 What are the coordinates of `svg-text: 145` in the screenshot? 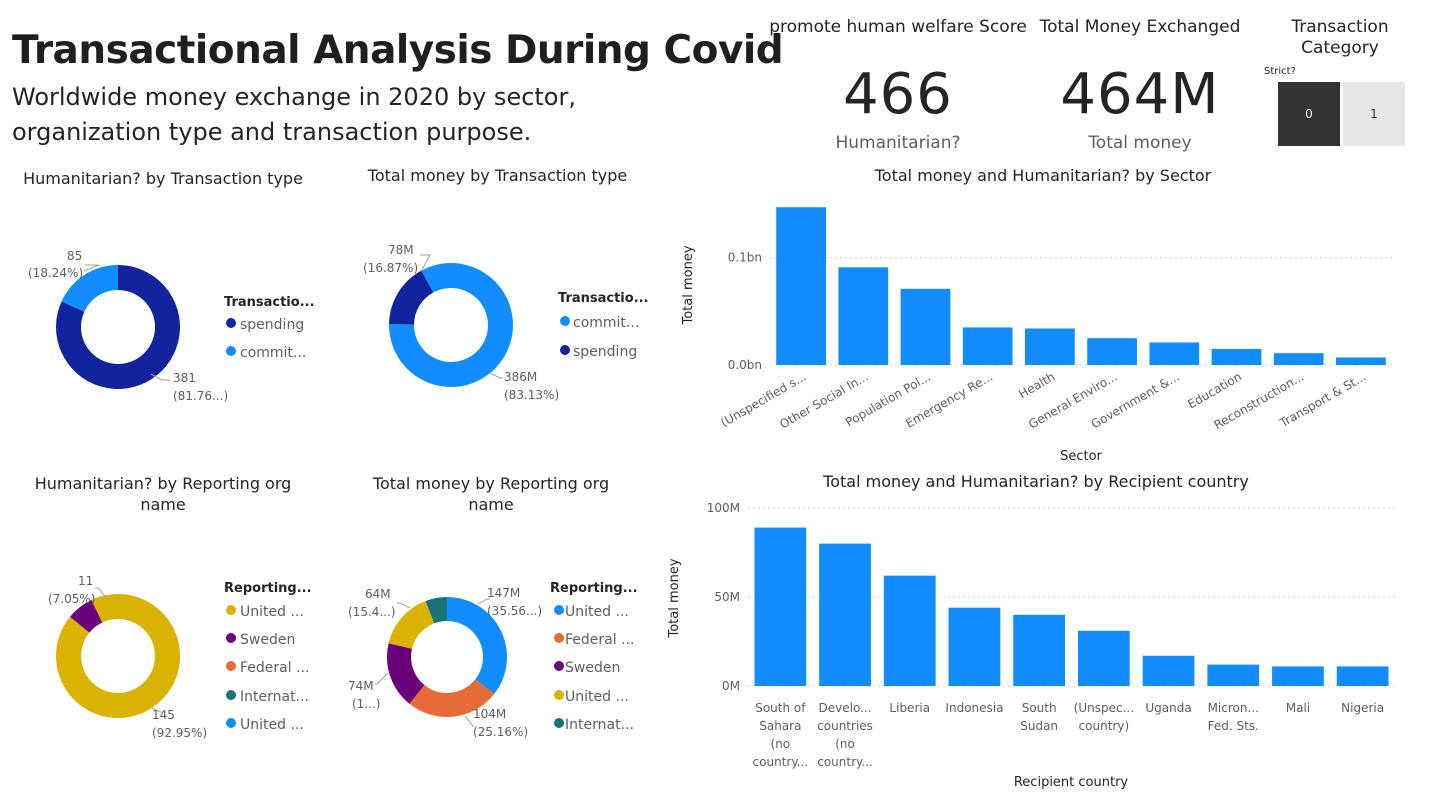 It's located at (163, 715).